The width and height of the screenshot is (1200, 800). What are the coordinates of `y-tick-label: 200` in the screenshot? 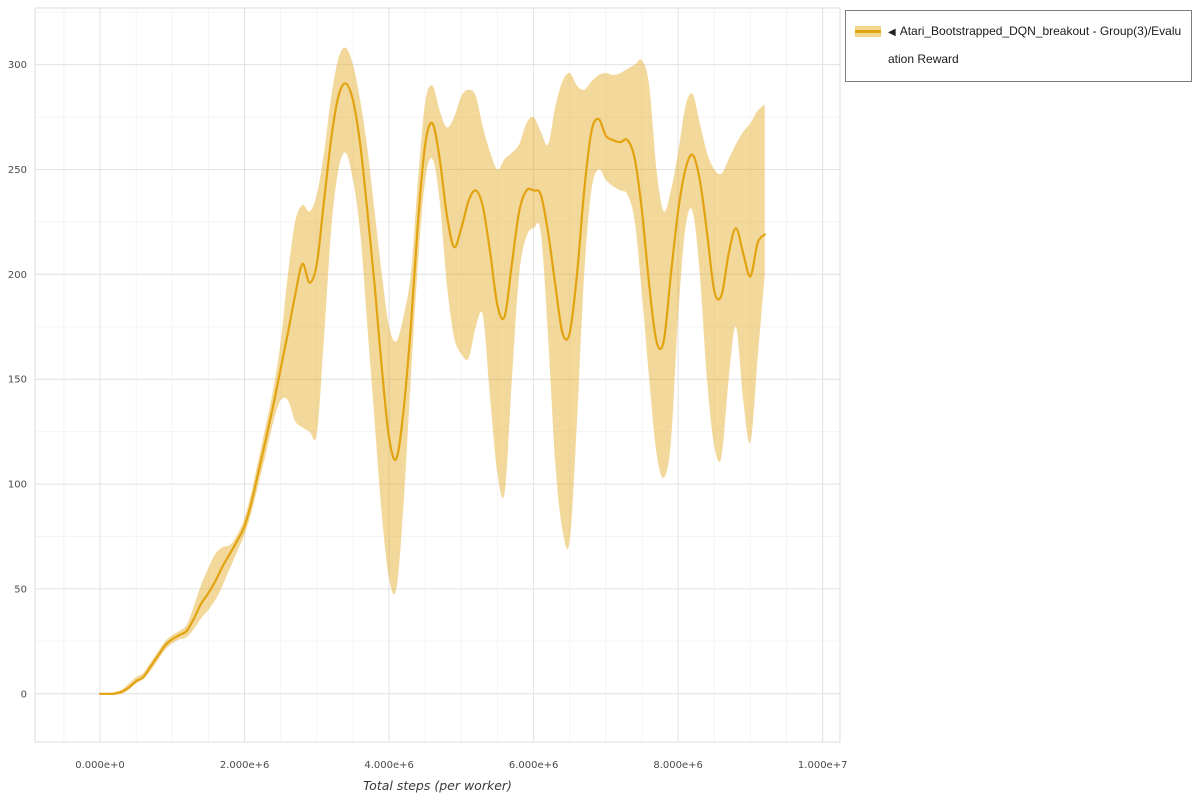 It's located at (17, 275).